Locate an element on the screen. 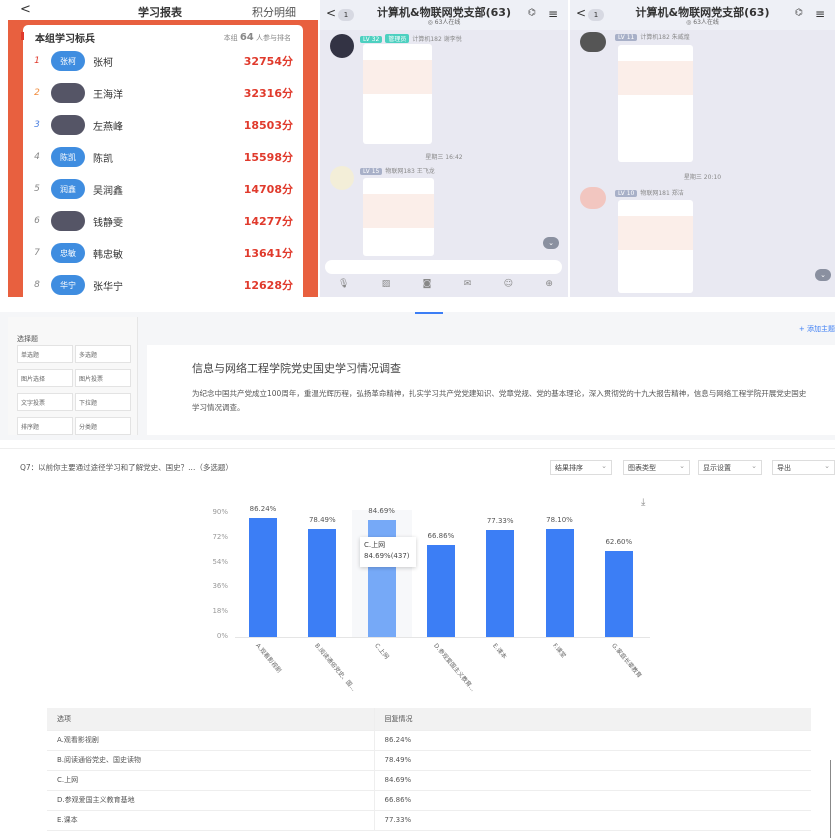 The width and height of the screenshot is (835, 838). participant-count: 本组 64 人参与排名 is located at coordinates (257, 37).